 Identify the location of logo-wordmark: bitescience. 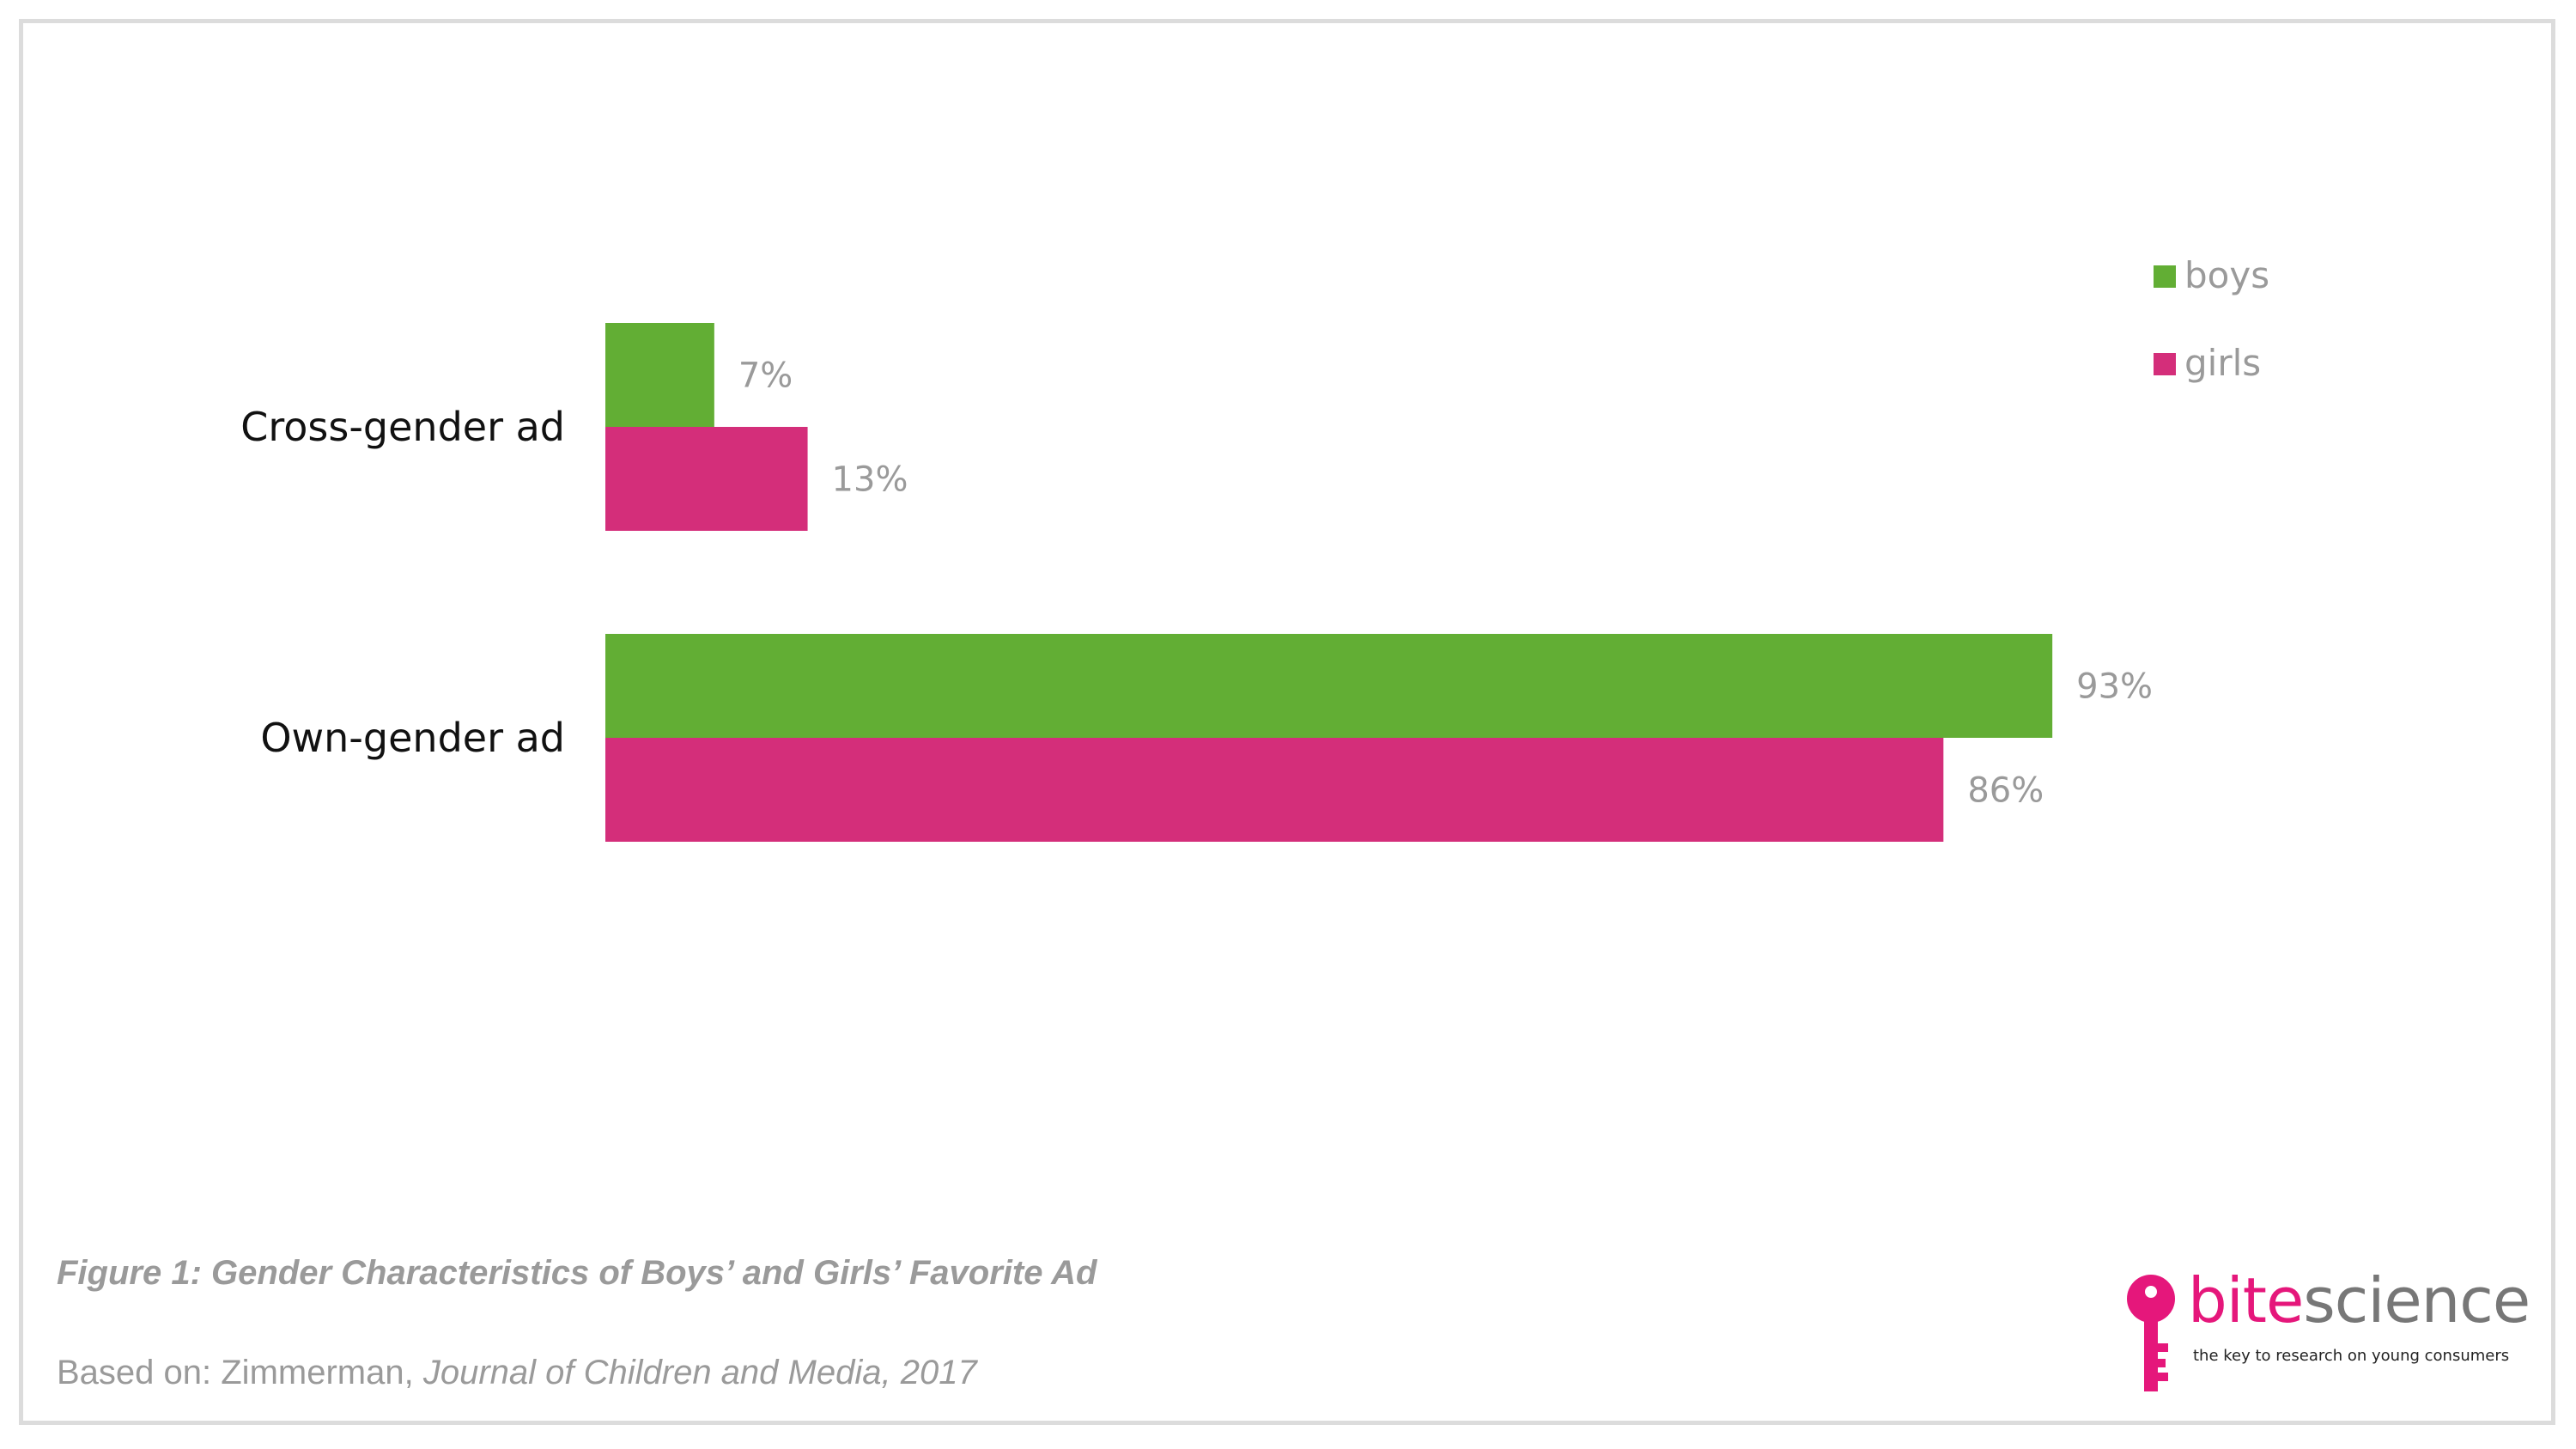
(2359, 1300).